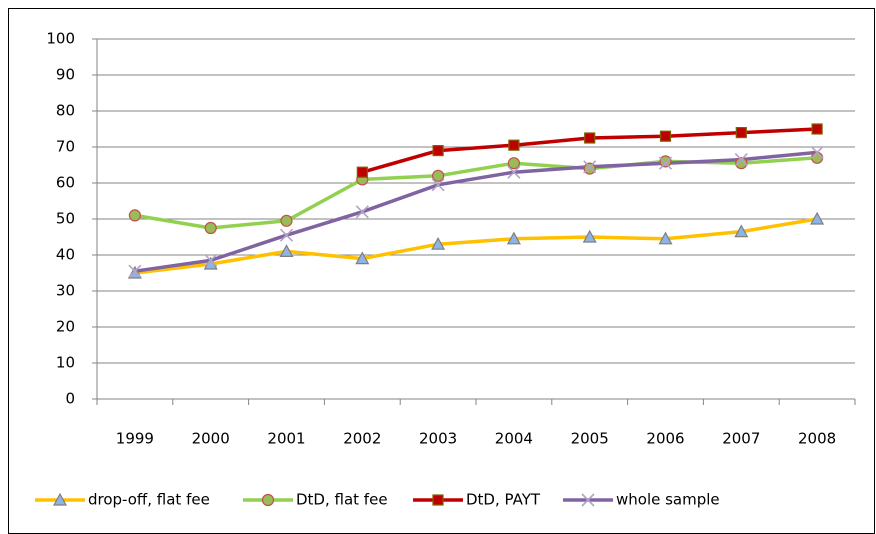 This screenshot has width=876, height=534. Describe the element at coordinates (65, 219) in the screenshot. I see `y-tick-label: 50` at that location.